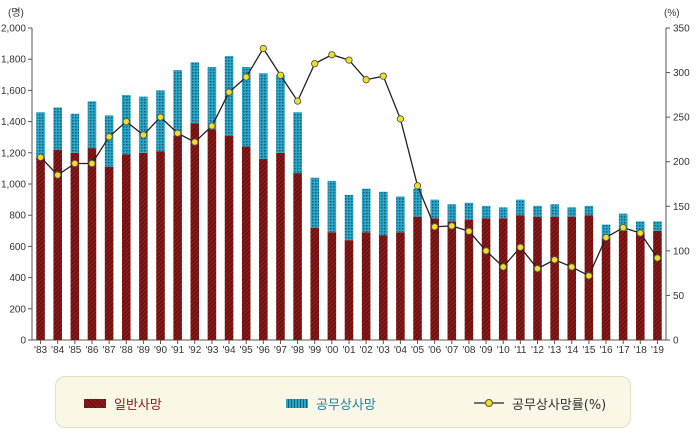 The width and height of the screenshot is (696, 440). I want to click on x-tick-label: '11, so click(520, 350).